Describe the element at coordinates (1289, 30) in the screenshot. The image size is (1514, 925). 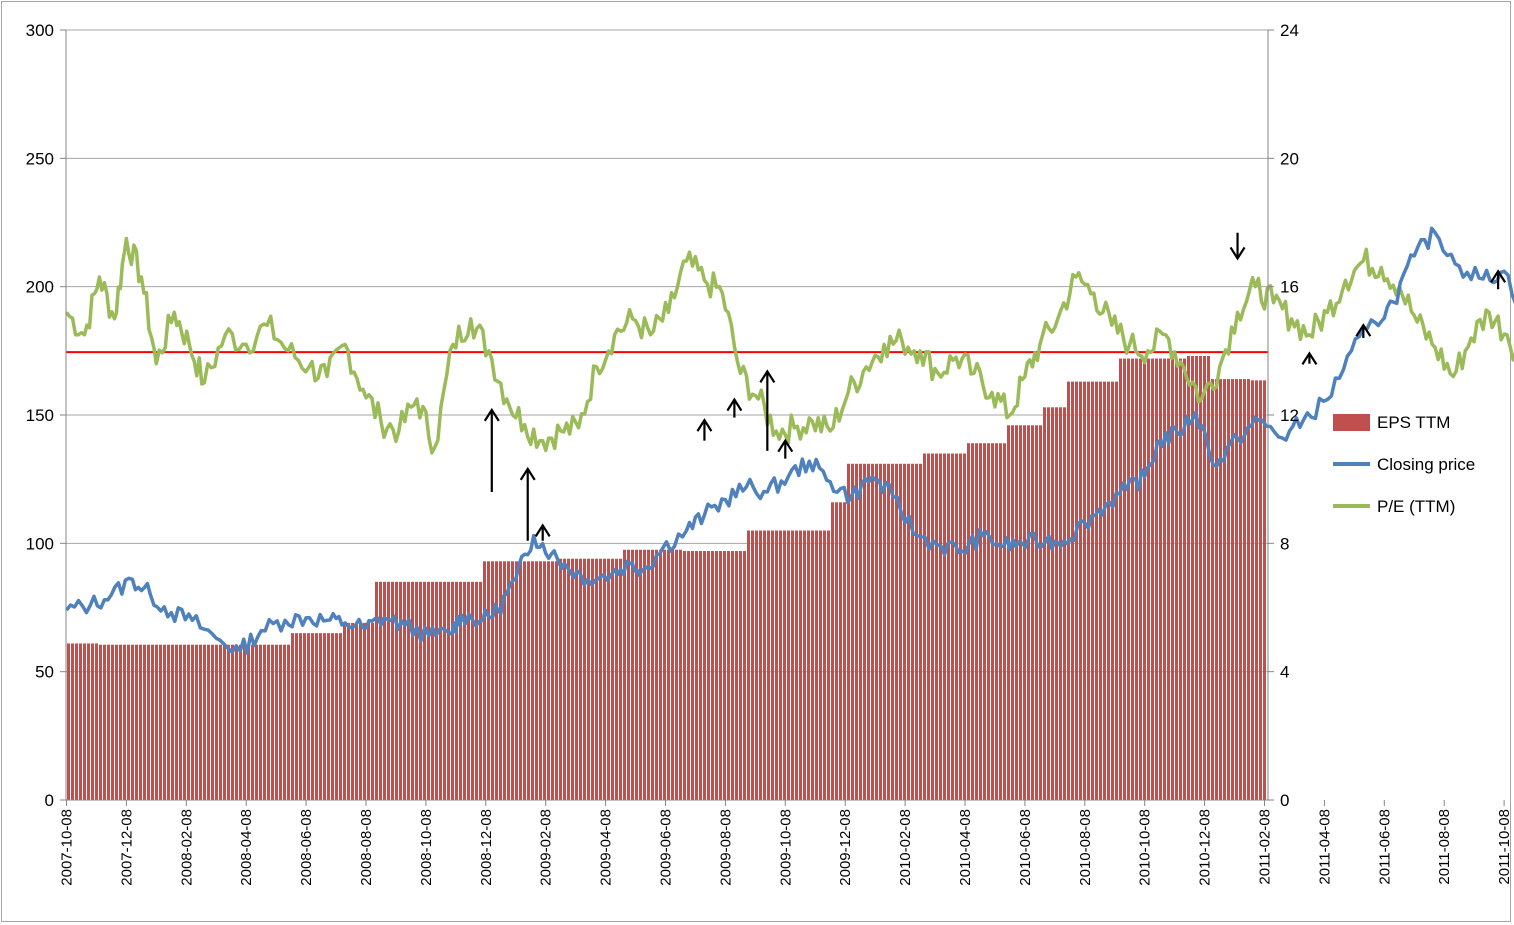
I see `right-tick-label: 24` at that location.